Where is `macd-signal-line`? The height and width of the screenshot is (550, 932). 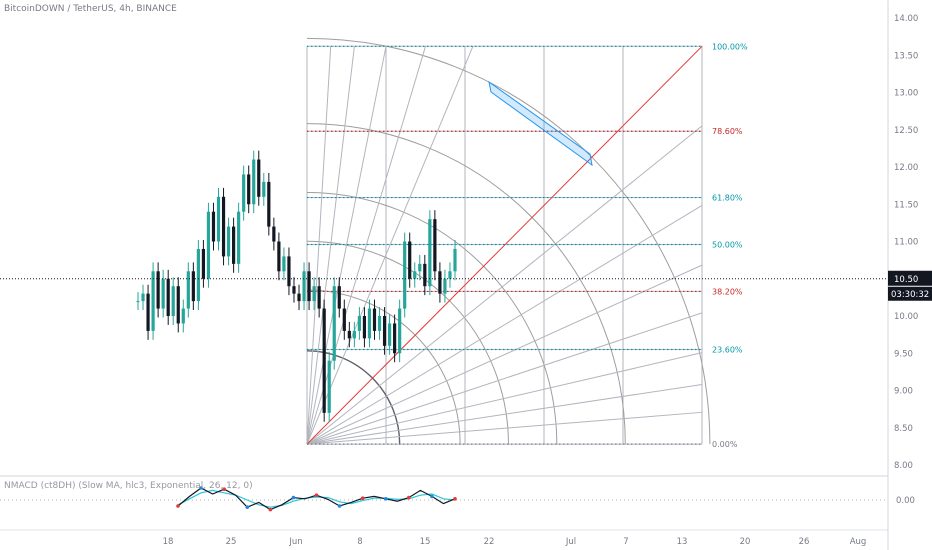
macd-signal-line is located at coordinates (316, 498).